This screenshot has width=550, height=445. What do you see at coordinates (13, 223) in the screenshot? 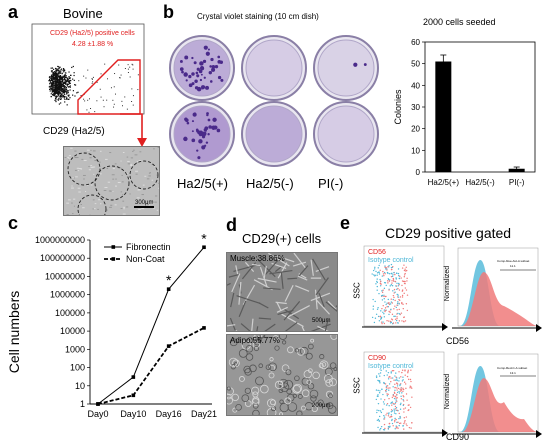
I see `panel-letter-c: c` at bounding box center [13, 223].